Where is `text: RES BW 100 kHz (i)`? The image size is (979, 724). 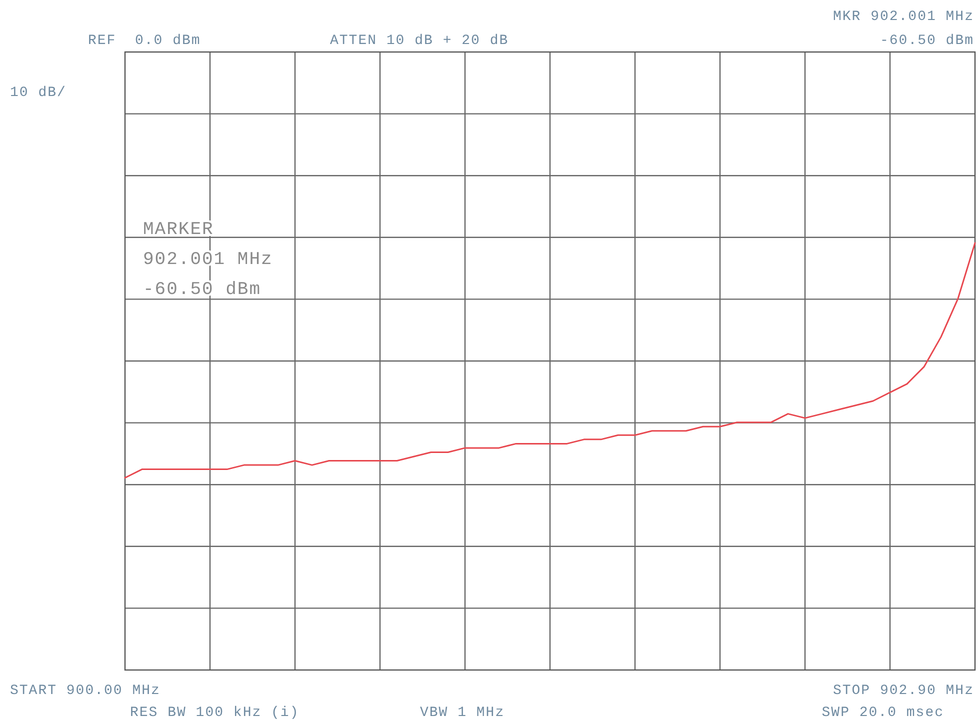 text: RES BW 100 kHz (i) is located at coordinates (215, 713).